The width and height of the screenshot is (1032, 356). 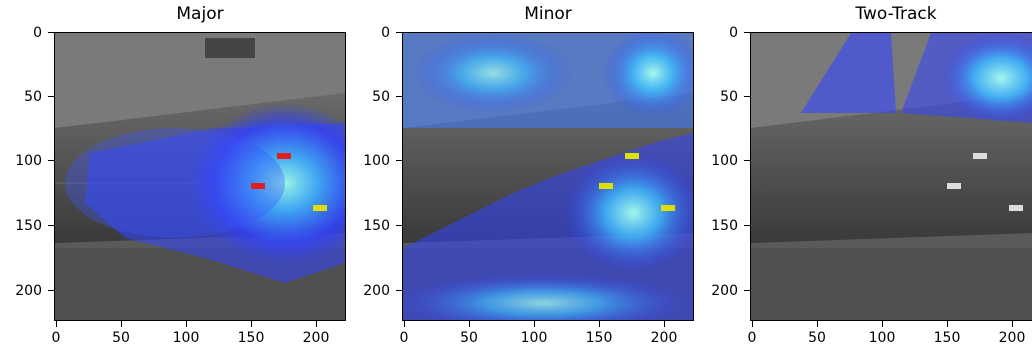 What do you see at coordinates (200, 14) in the screenshot?
I see `panel-title: Major` at bounding box center [200, 14].